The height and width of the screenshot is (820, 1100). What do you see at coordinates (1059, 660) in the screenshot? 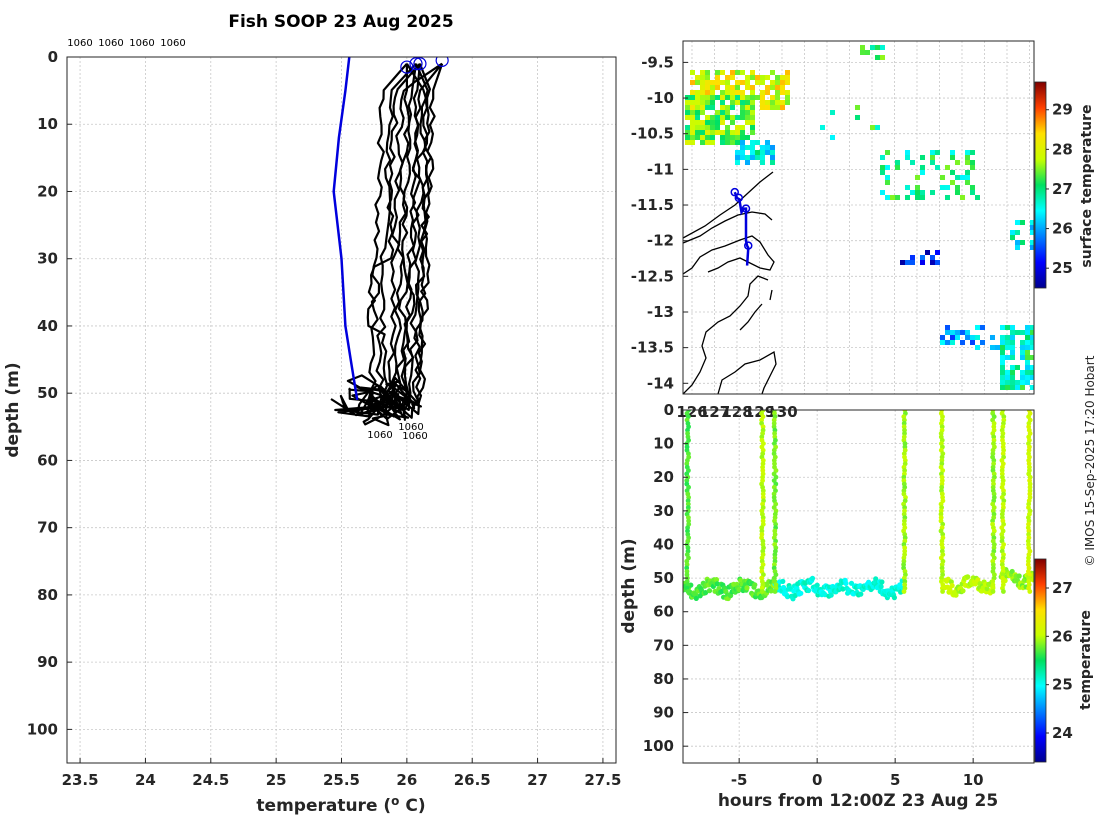
I see `temperature-colorbar-ticks: 24 25 26 27` at bounding box center [1059, 660].